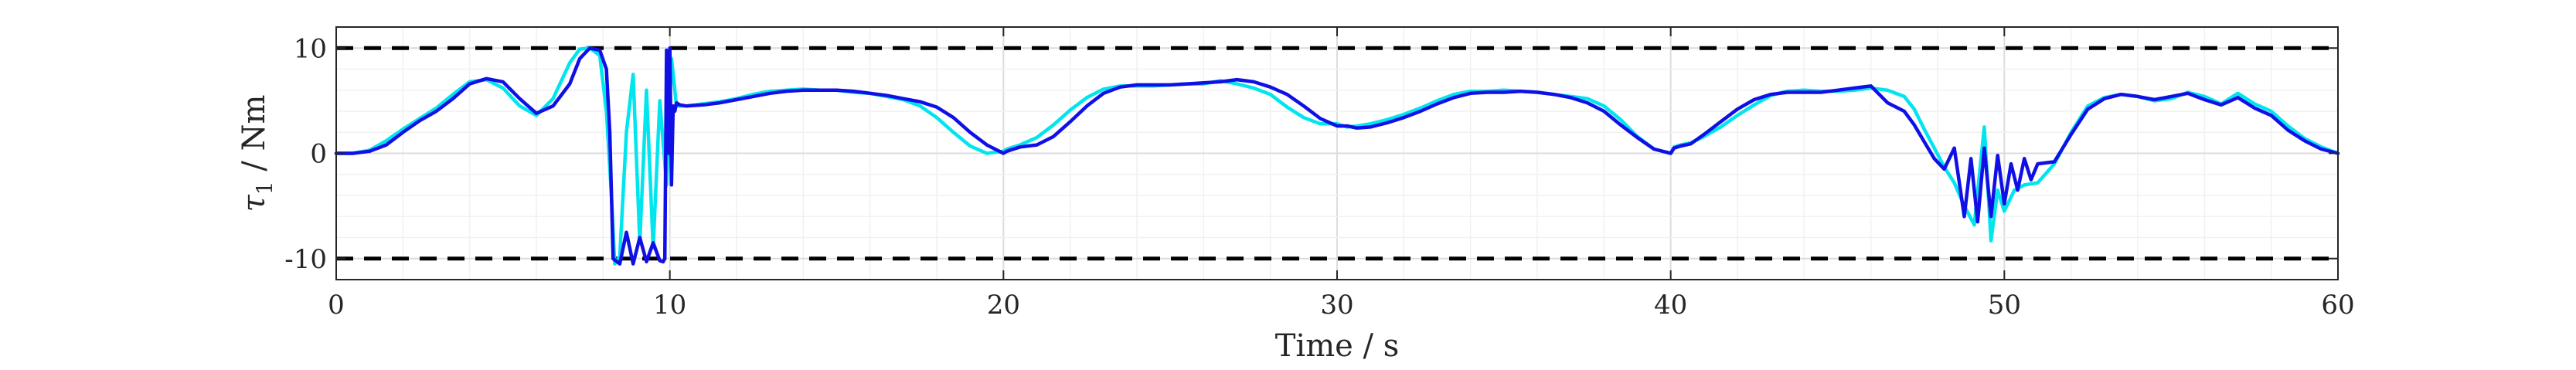 Image resolution: width=2576 pixels, height=370 pixels. I want to click on x-tick-label: 60, so click(2337, 306).